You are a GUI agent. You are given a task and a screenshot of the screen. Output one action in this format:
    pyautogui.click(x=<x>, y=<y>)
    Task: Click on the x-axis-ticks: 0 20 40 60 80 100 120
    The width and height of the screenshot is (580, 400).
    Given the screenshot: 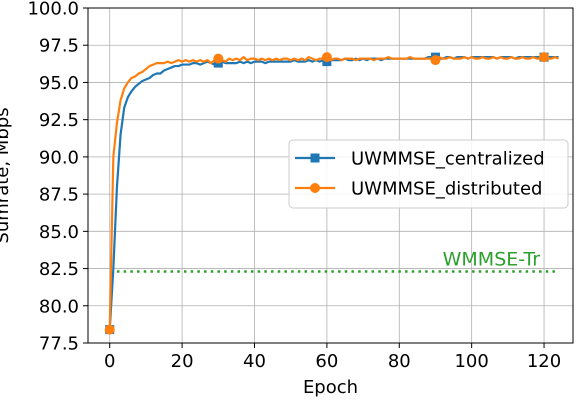 What is the action you would take?
    pyautogui.click(x=332, y=357)
    